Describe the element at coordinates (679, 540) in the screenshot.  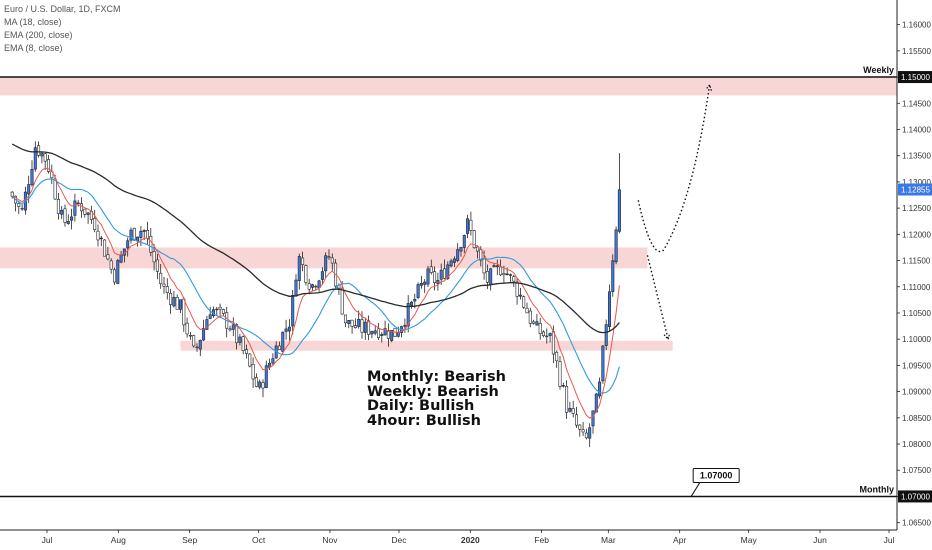
I see `x-tick-label: Apr` at that location.